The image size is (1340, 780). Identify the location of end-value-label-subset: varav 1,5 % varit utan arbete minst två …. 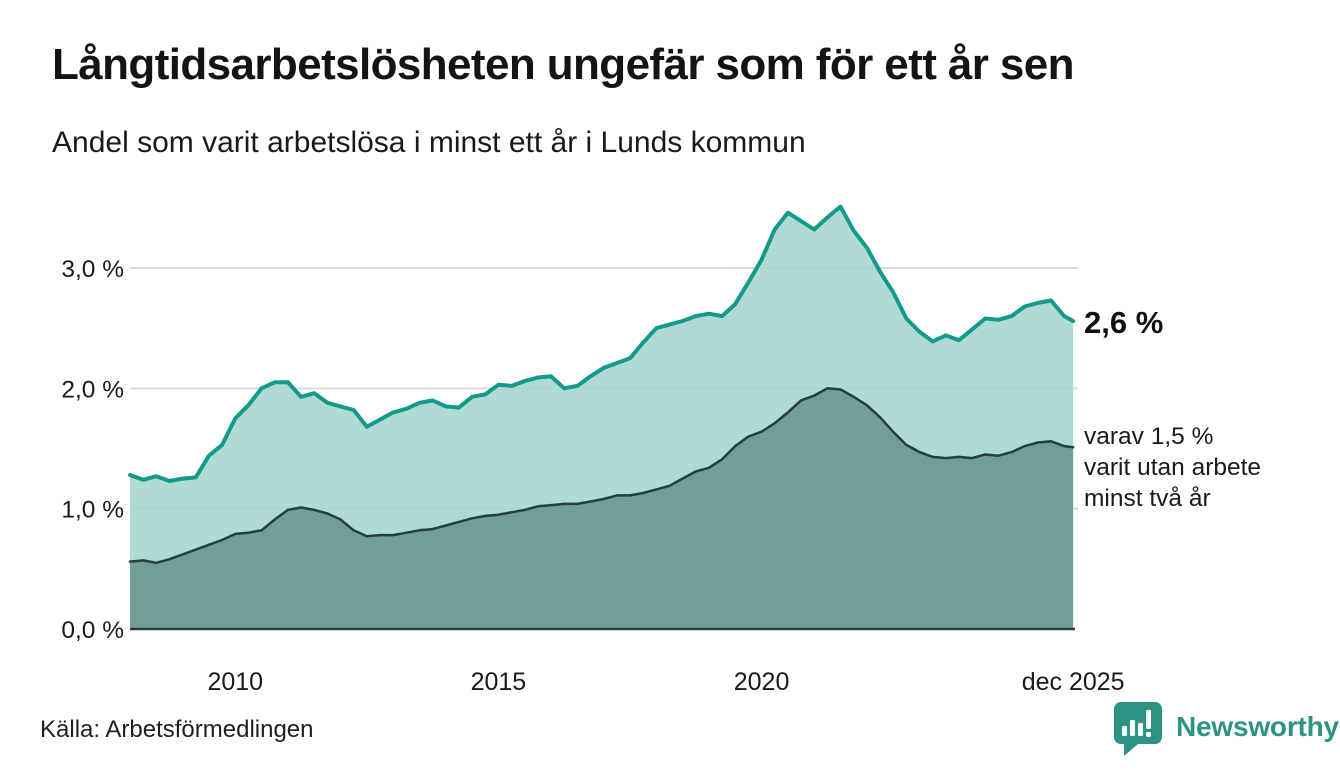
(1173, 467).